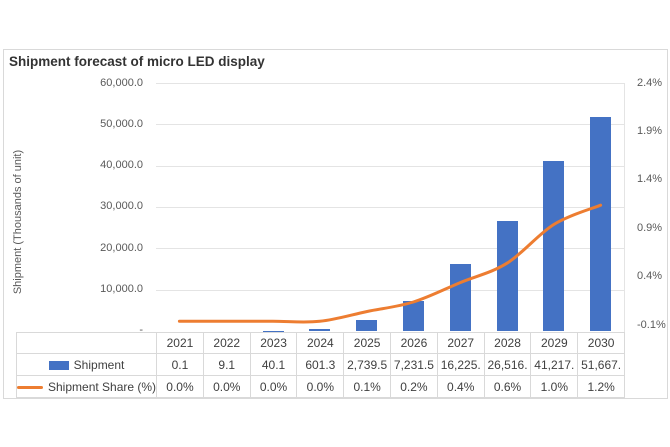 This screenshot has height=447, width=670. Describe the element at coordinates (121, 206) in the screenshot. I see `left-axis-label: 30,000.0` at that location.